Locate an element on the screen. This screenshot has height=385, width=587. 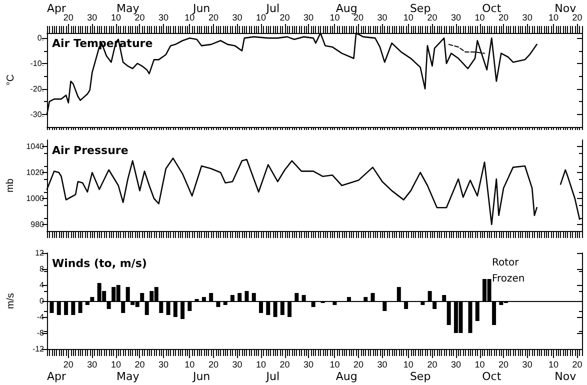
y-tick-label: -10. is located at coordinates (37, 63).